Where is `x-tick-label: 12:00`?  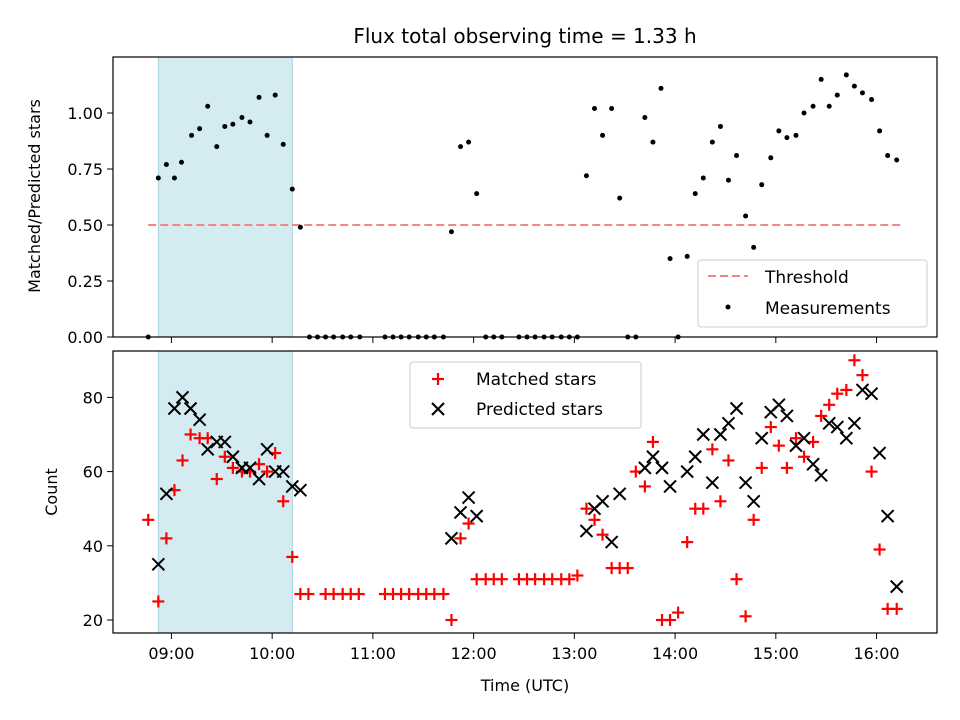
x-tick-label: 12:00 is located at coordinates (474, 653).